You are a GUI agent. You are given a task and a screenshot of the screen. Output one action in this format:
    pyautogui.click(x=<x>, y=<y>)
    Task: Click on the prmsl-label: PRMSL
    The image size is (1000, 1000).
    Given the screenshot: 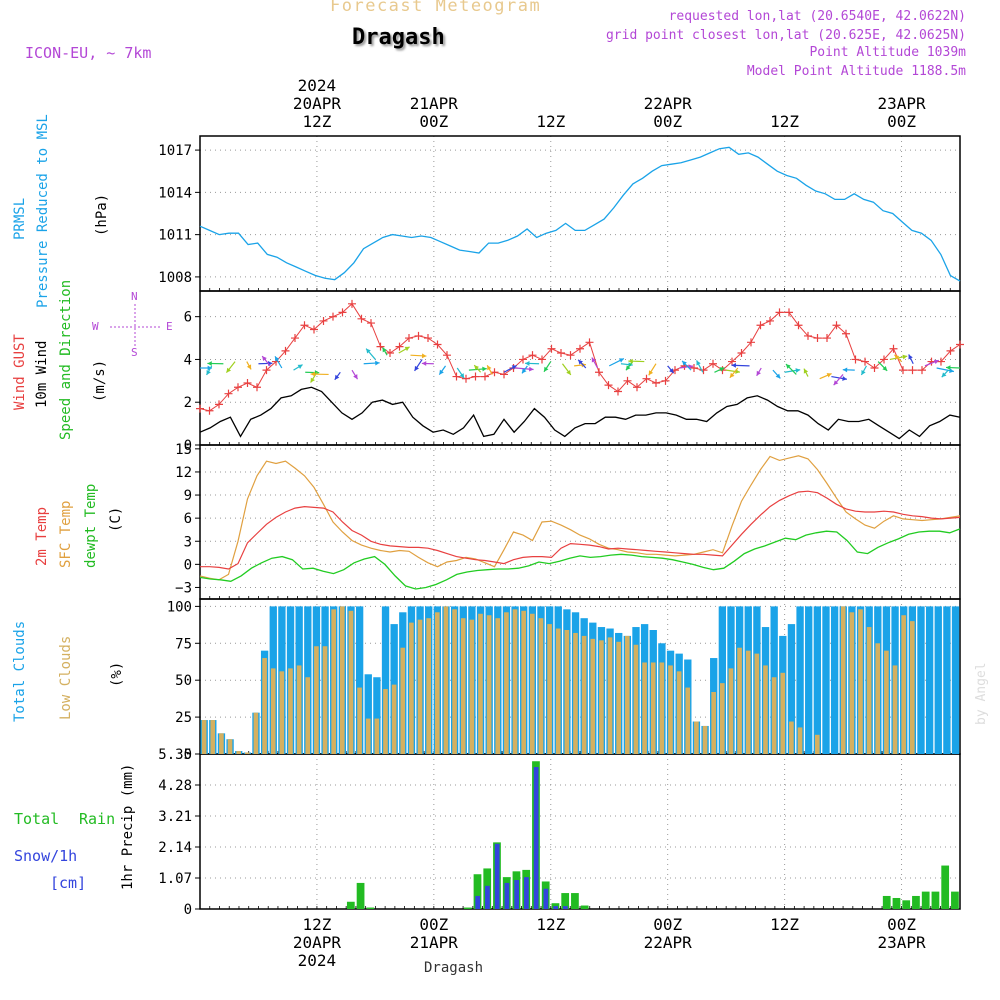 What is the action you would take?
    pyautogui.click(x=20, y=219)
    